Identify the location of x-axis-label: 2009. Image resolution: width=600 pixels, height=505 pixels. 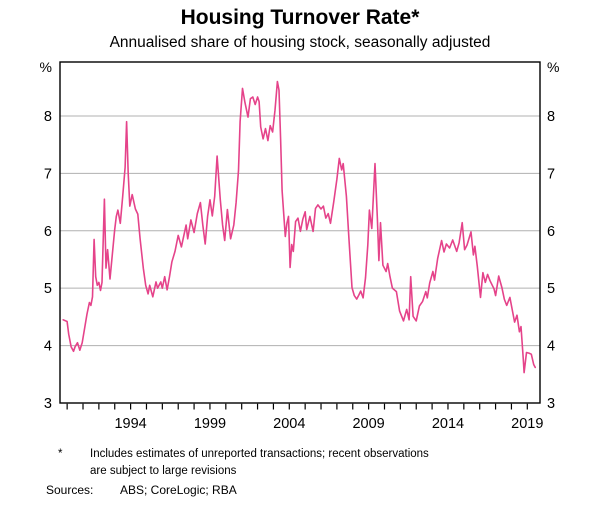
(368, 424).